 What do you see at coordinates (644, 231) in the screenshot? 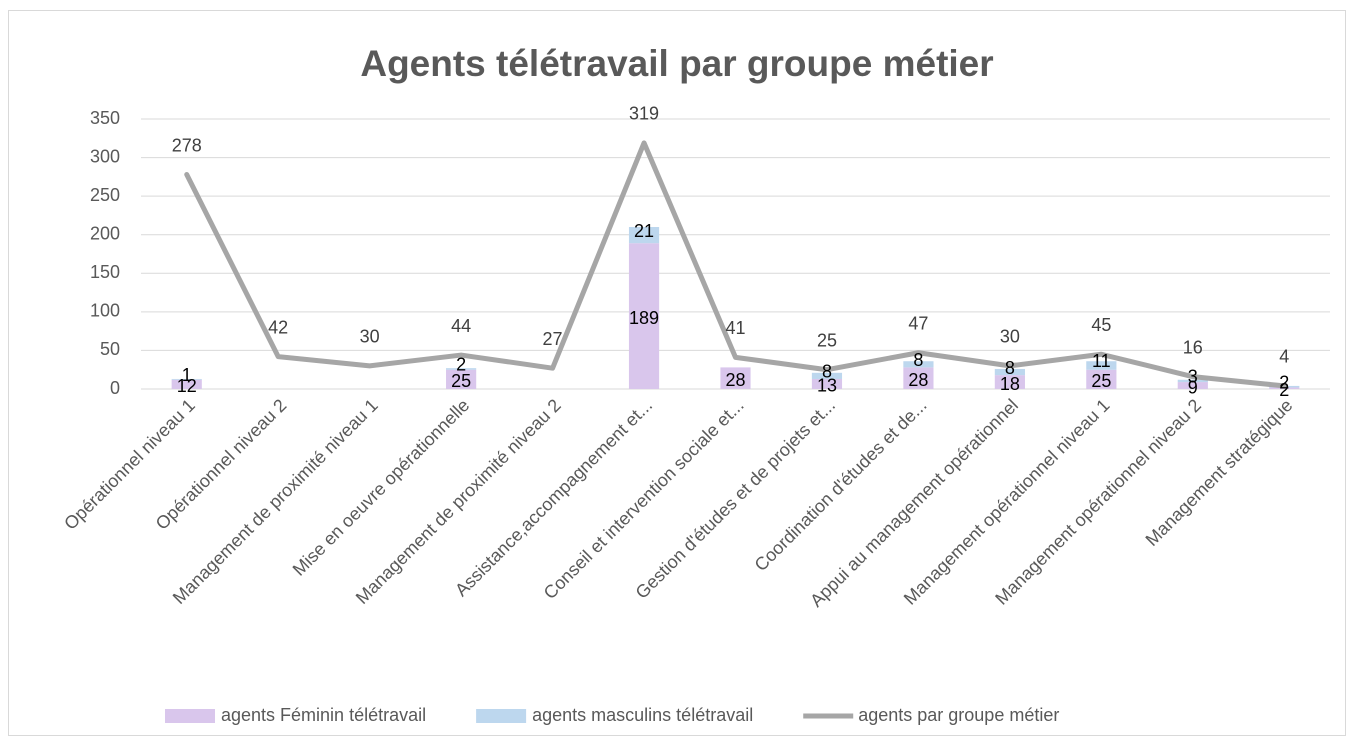
I see `bar-label: 21` at bounding box center [644, 231].